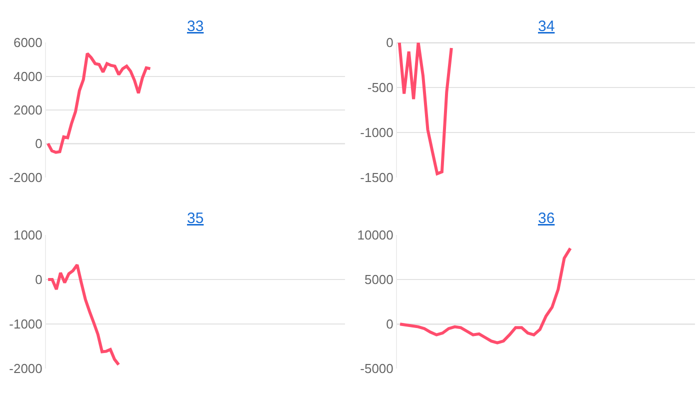 This screenshot has width=700, height=394. Describe the element at coordinates (377, 177) in the screenshot. I see `y-tick-label: -1500` at that location.